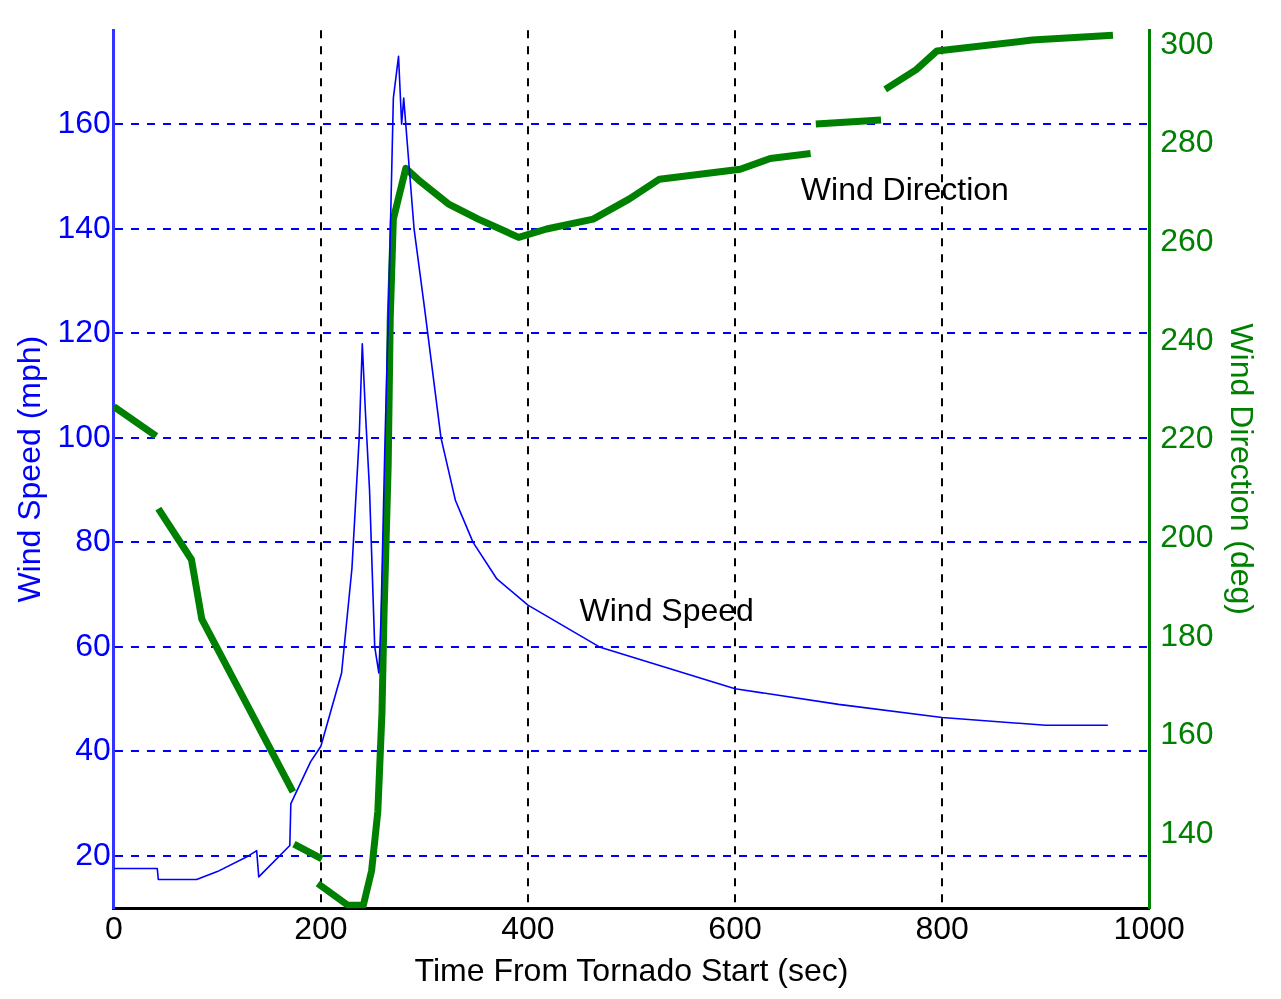 The image size is (1281, 999). Describe the element at coordinates (93, 540) in the screenshot. I see `y-tick-label: 80` at that location.